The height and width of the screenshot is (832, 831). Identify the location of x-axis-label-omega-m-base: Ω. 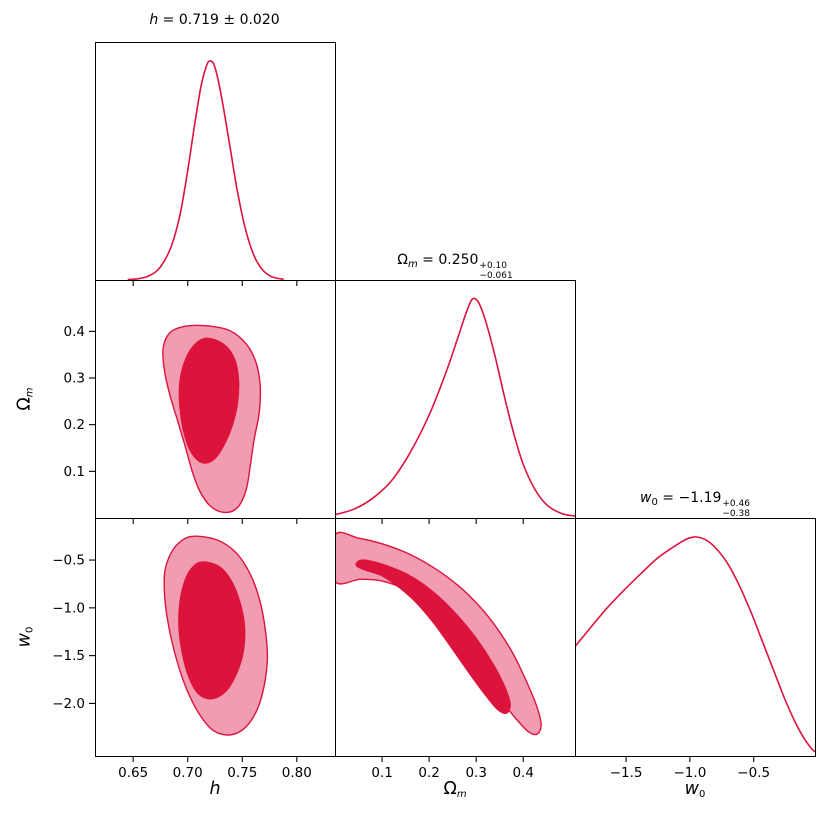
(450, 789).